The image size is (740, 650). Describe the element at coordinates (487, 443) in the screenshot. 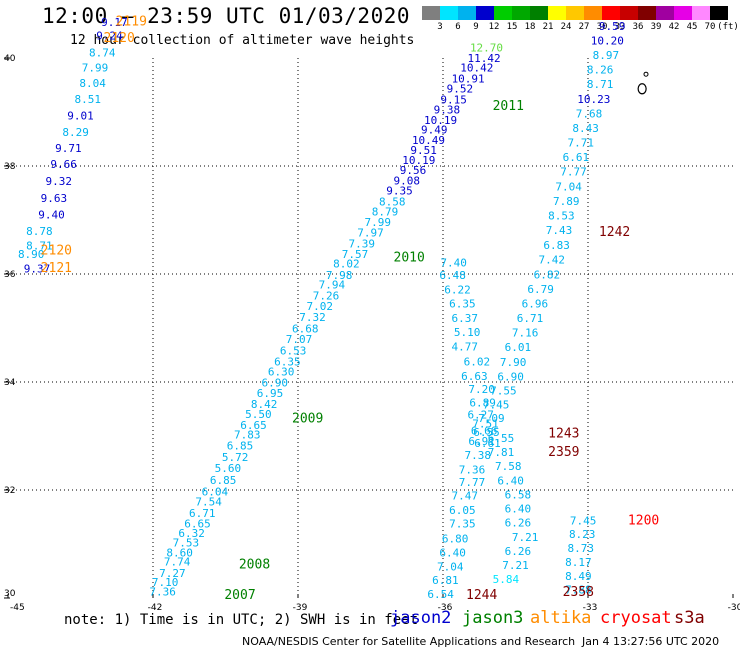

I see `wave-height-value: 6.61` at that location.